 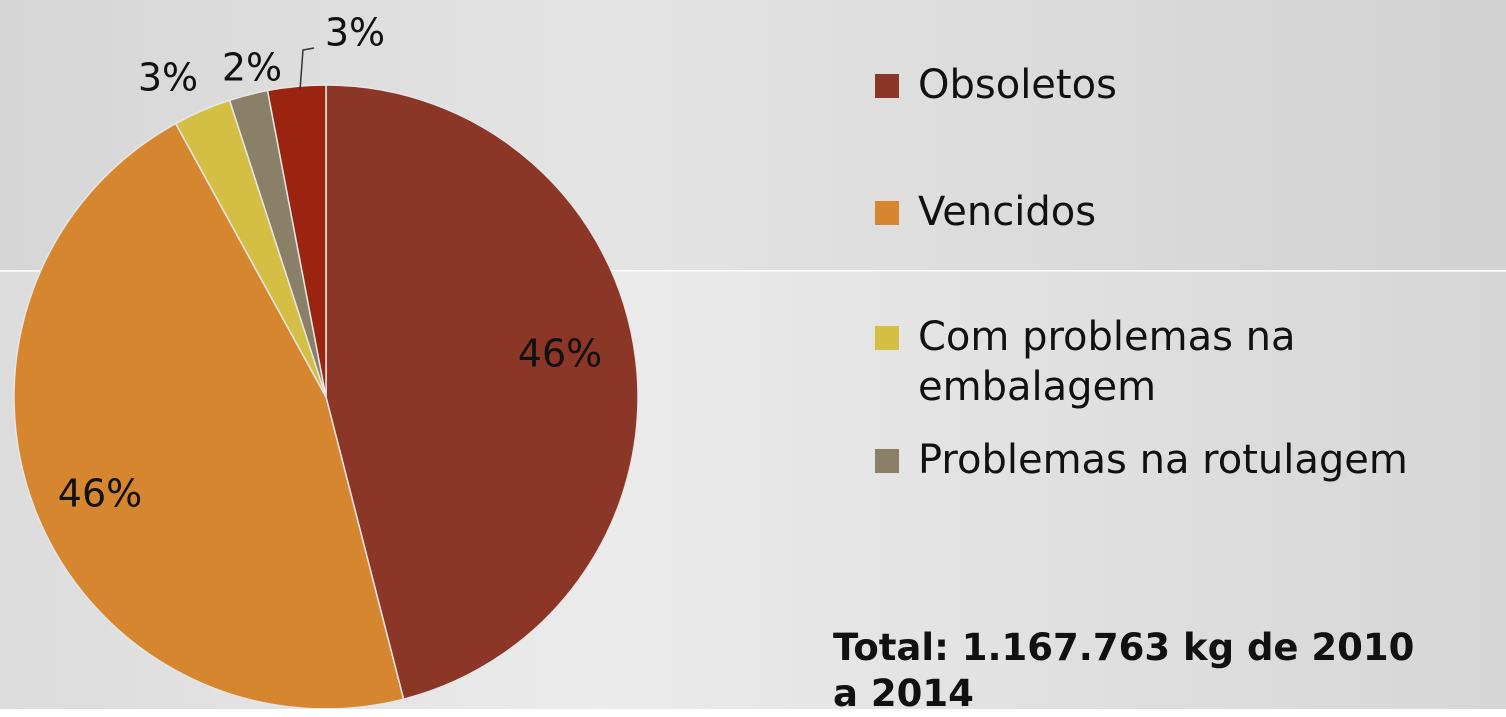 What do you see at coordinates (1163, 460) in the screenshot?
I see `legend-label: Problemas na rotulagem` at bounding box center [1163, 460].